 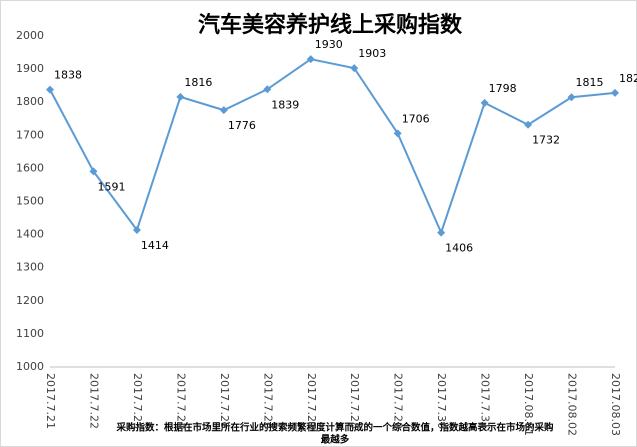 I want to click on y-tick-label: 1100, so click(x=30, y=333).